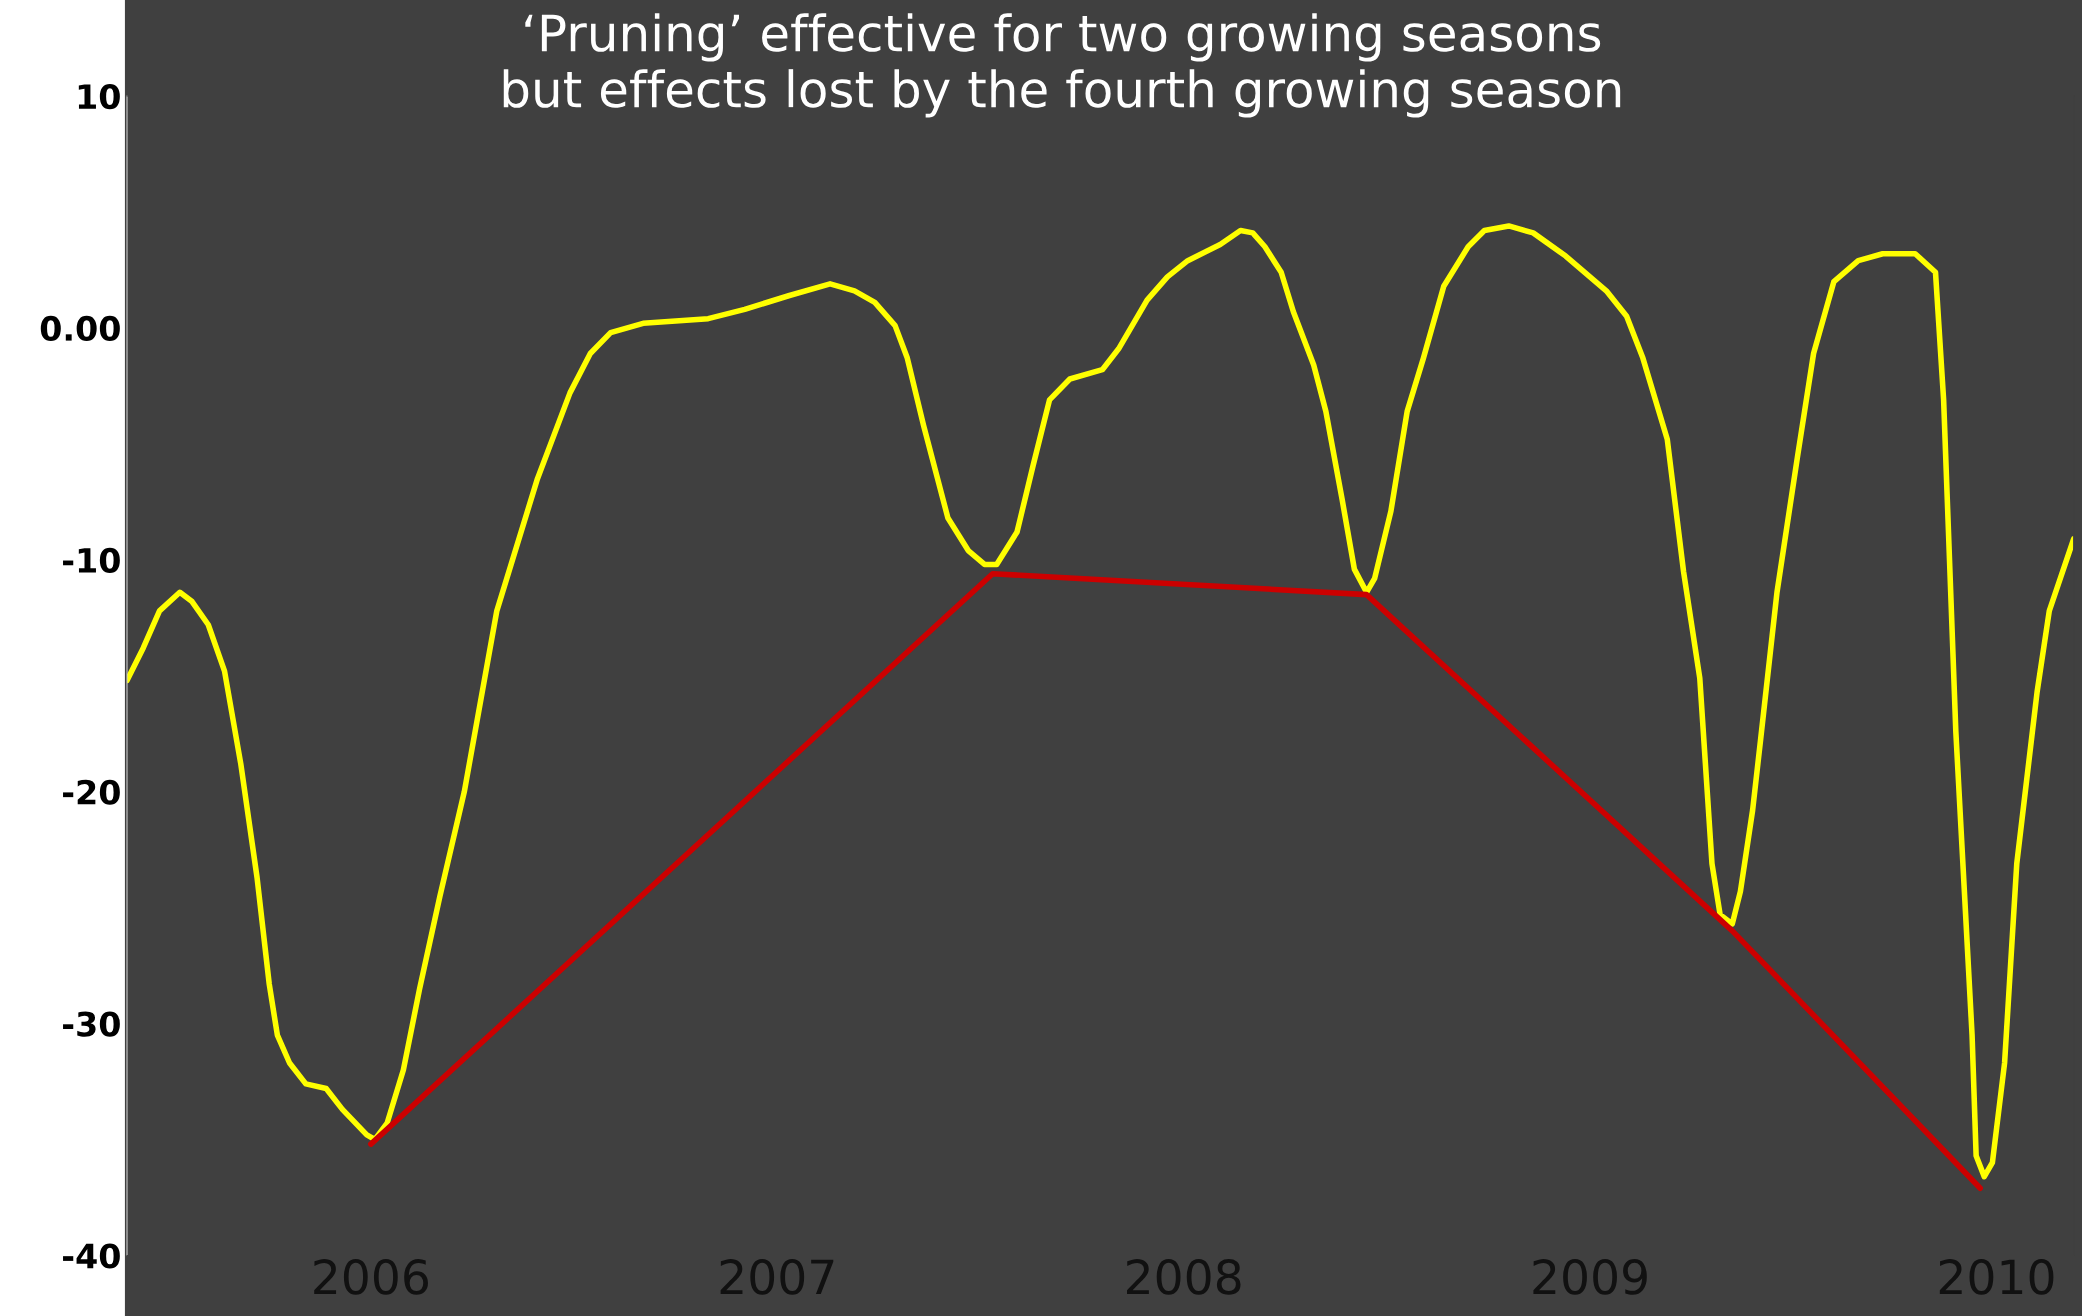 The width and height of the screenshot is (2082, 1316). What do you see at coordinates (91, 560) in the screenshot?
I see `y-tick-label: -10` at bounding box center [91, 560].